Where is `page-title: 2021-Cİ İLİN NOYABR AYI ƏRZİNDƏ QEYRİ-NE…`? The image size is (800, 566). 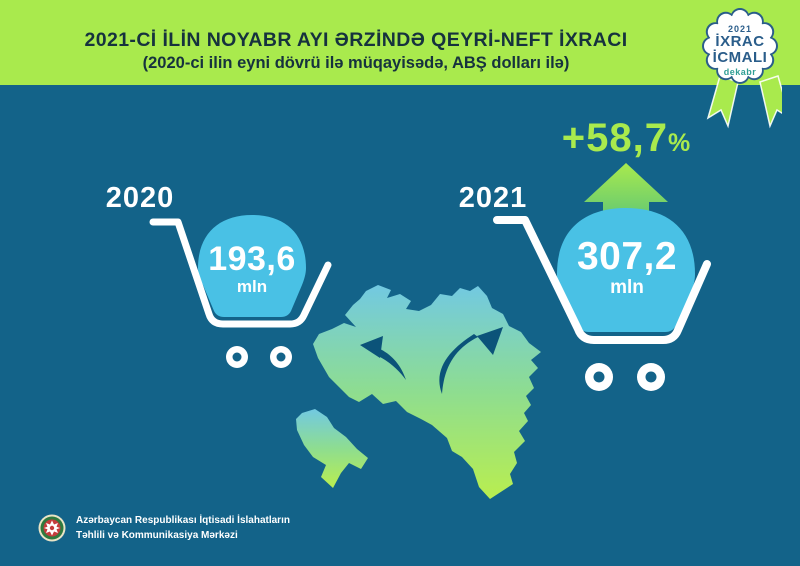 page-title: 2021-Cİ İLİN NOYABR AYI ƏRZİNDƏ QEYRİ-NE… is located at coordinates (356, 51).